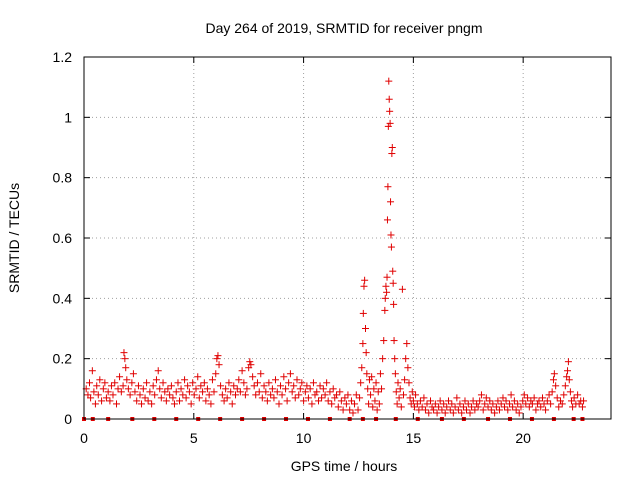  Describe the element at coordinates (68, 117) in the screenshot. I see `y-tick-label: 1` at that location.